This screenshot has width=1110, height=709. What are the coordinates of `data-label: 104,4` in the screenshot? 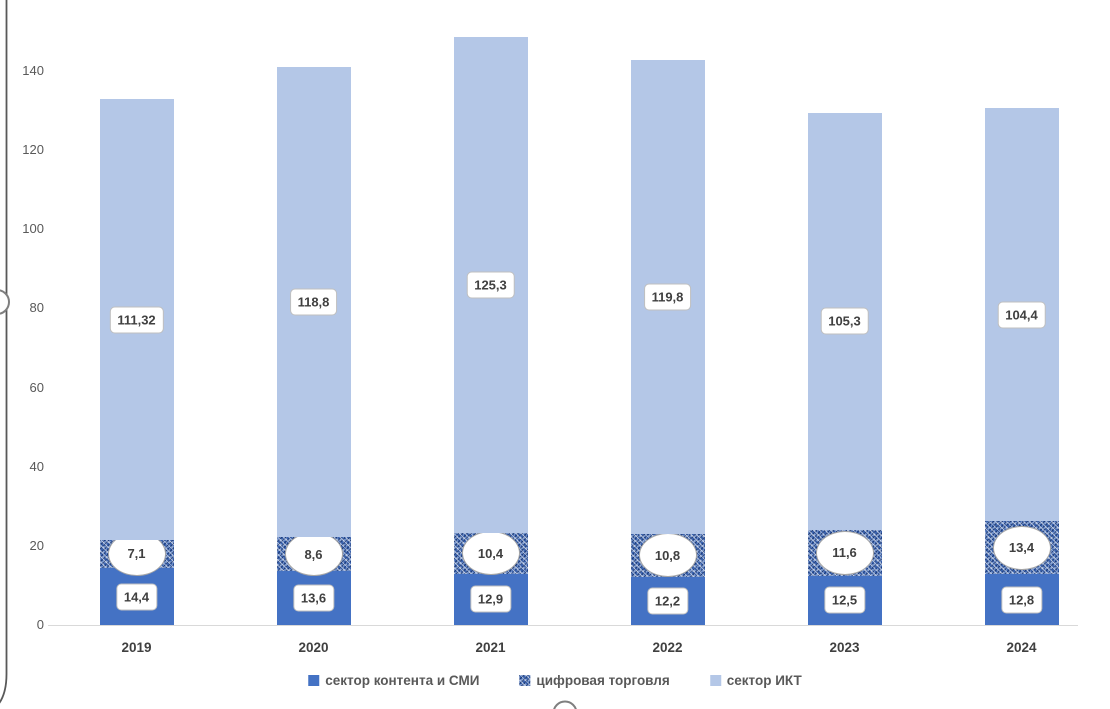 It's located at (1021, 315).